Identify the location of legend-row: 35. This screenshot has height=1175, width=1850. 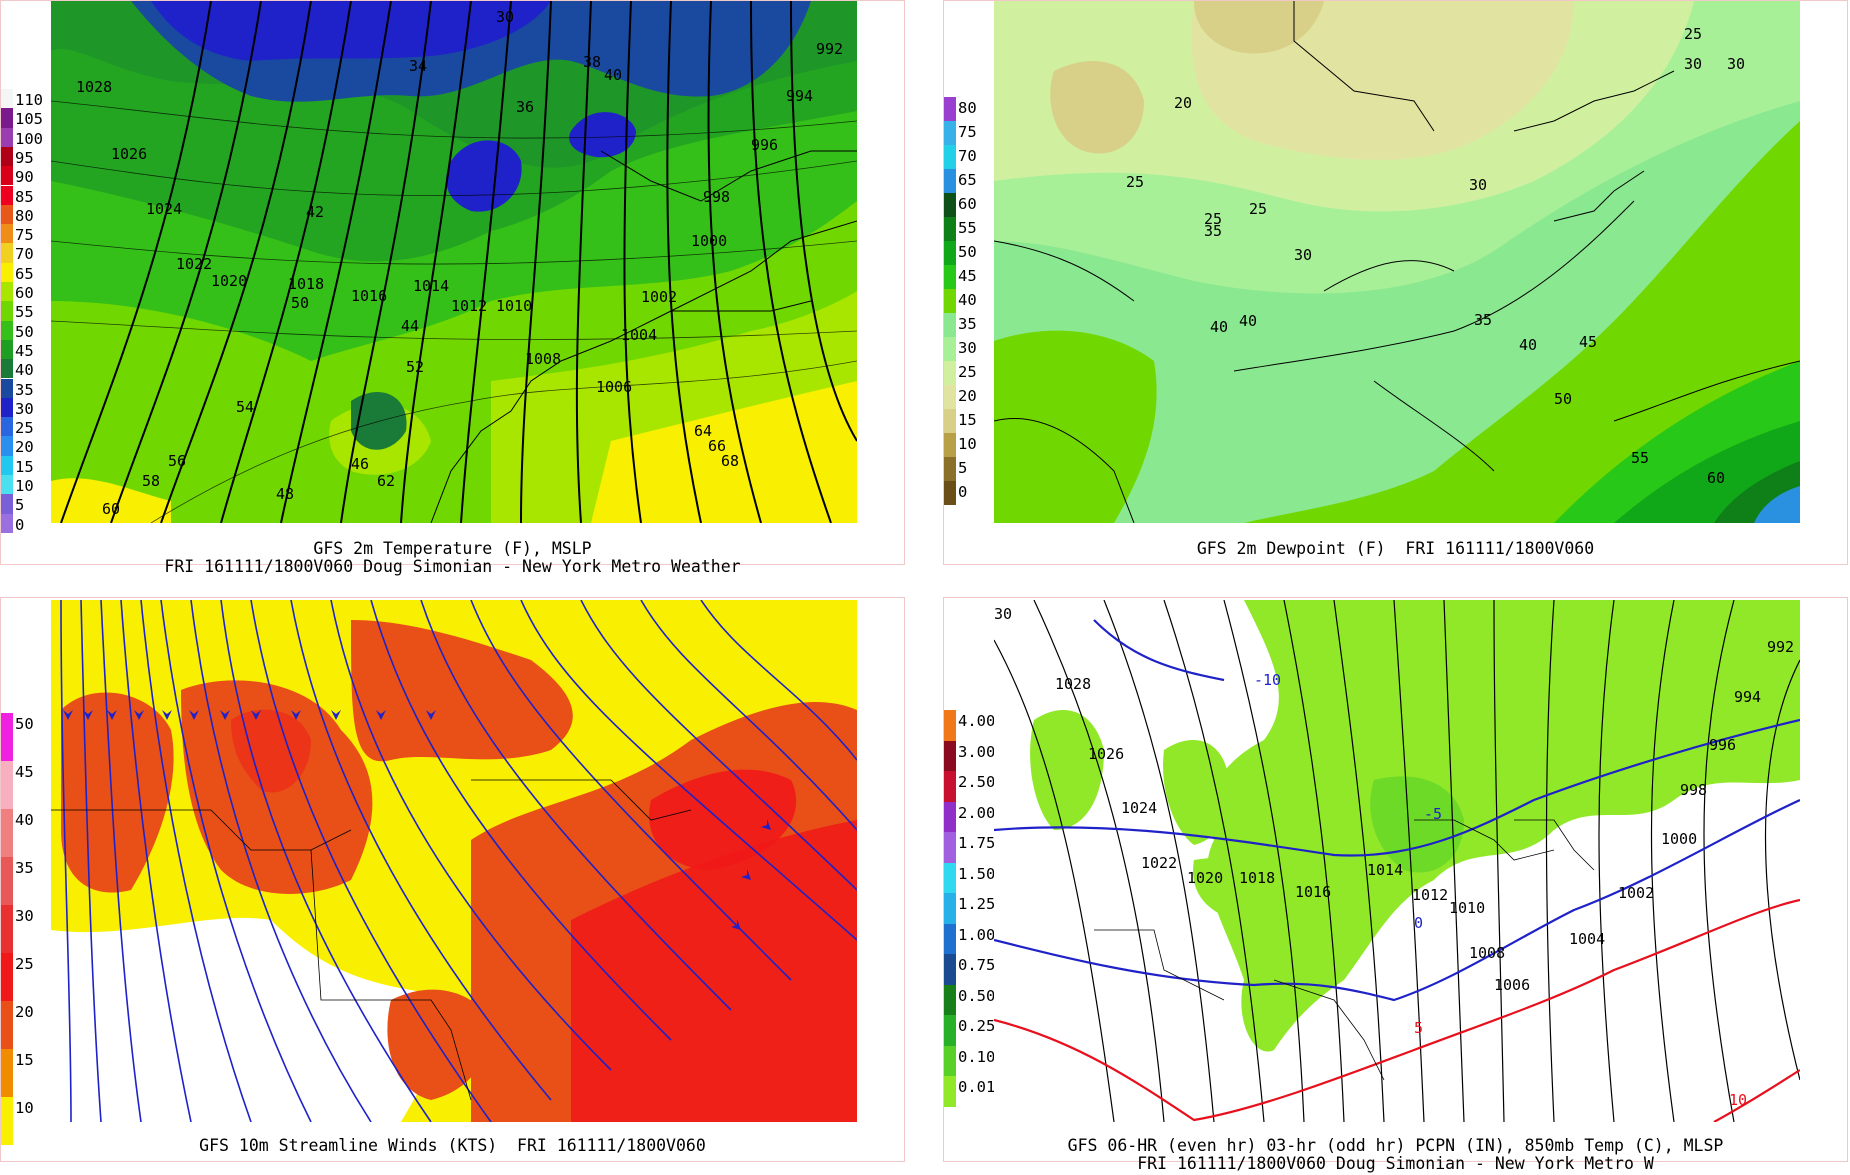
(25, 388).